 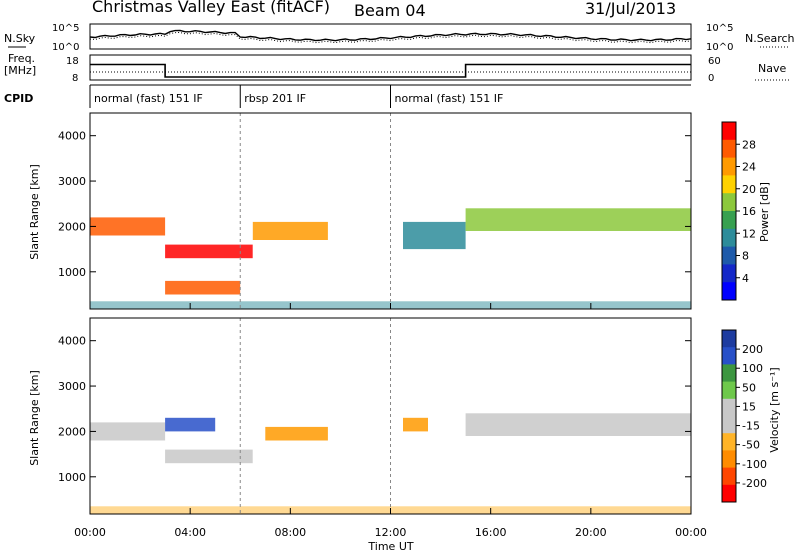 What do you see at coordinates (770, 38) in the screenshot?
I see `noise-search-label: N.Search` at bounding box center [770, 38].